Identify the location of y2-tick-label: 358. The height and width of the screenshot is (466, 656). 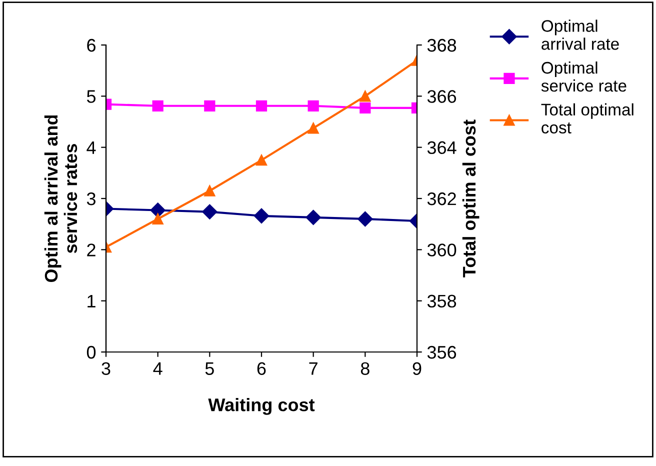
(441, 301).